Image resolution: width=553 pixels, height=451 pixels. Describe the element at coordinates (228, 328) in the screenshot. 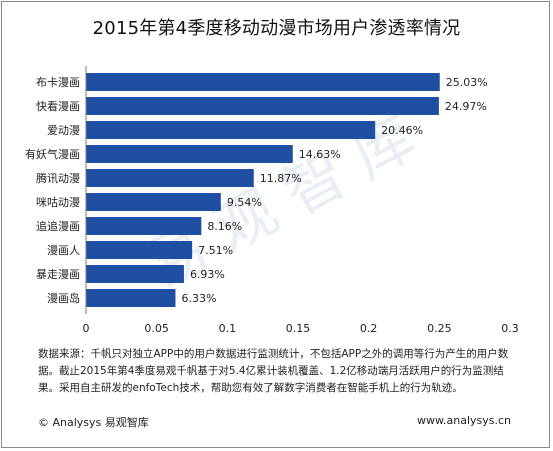

I see `x-tick-label: 0.1` at that location.